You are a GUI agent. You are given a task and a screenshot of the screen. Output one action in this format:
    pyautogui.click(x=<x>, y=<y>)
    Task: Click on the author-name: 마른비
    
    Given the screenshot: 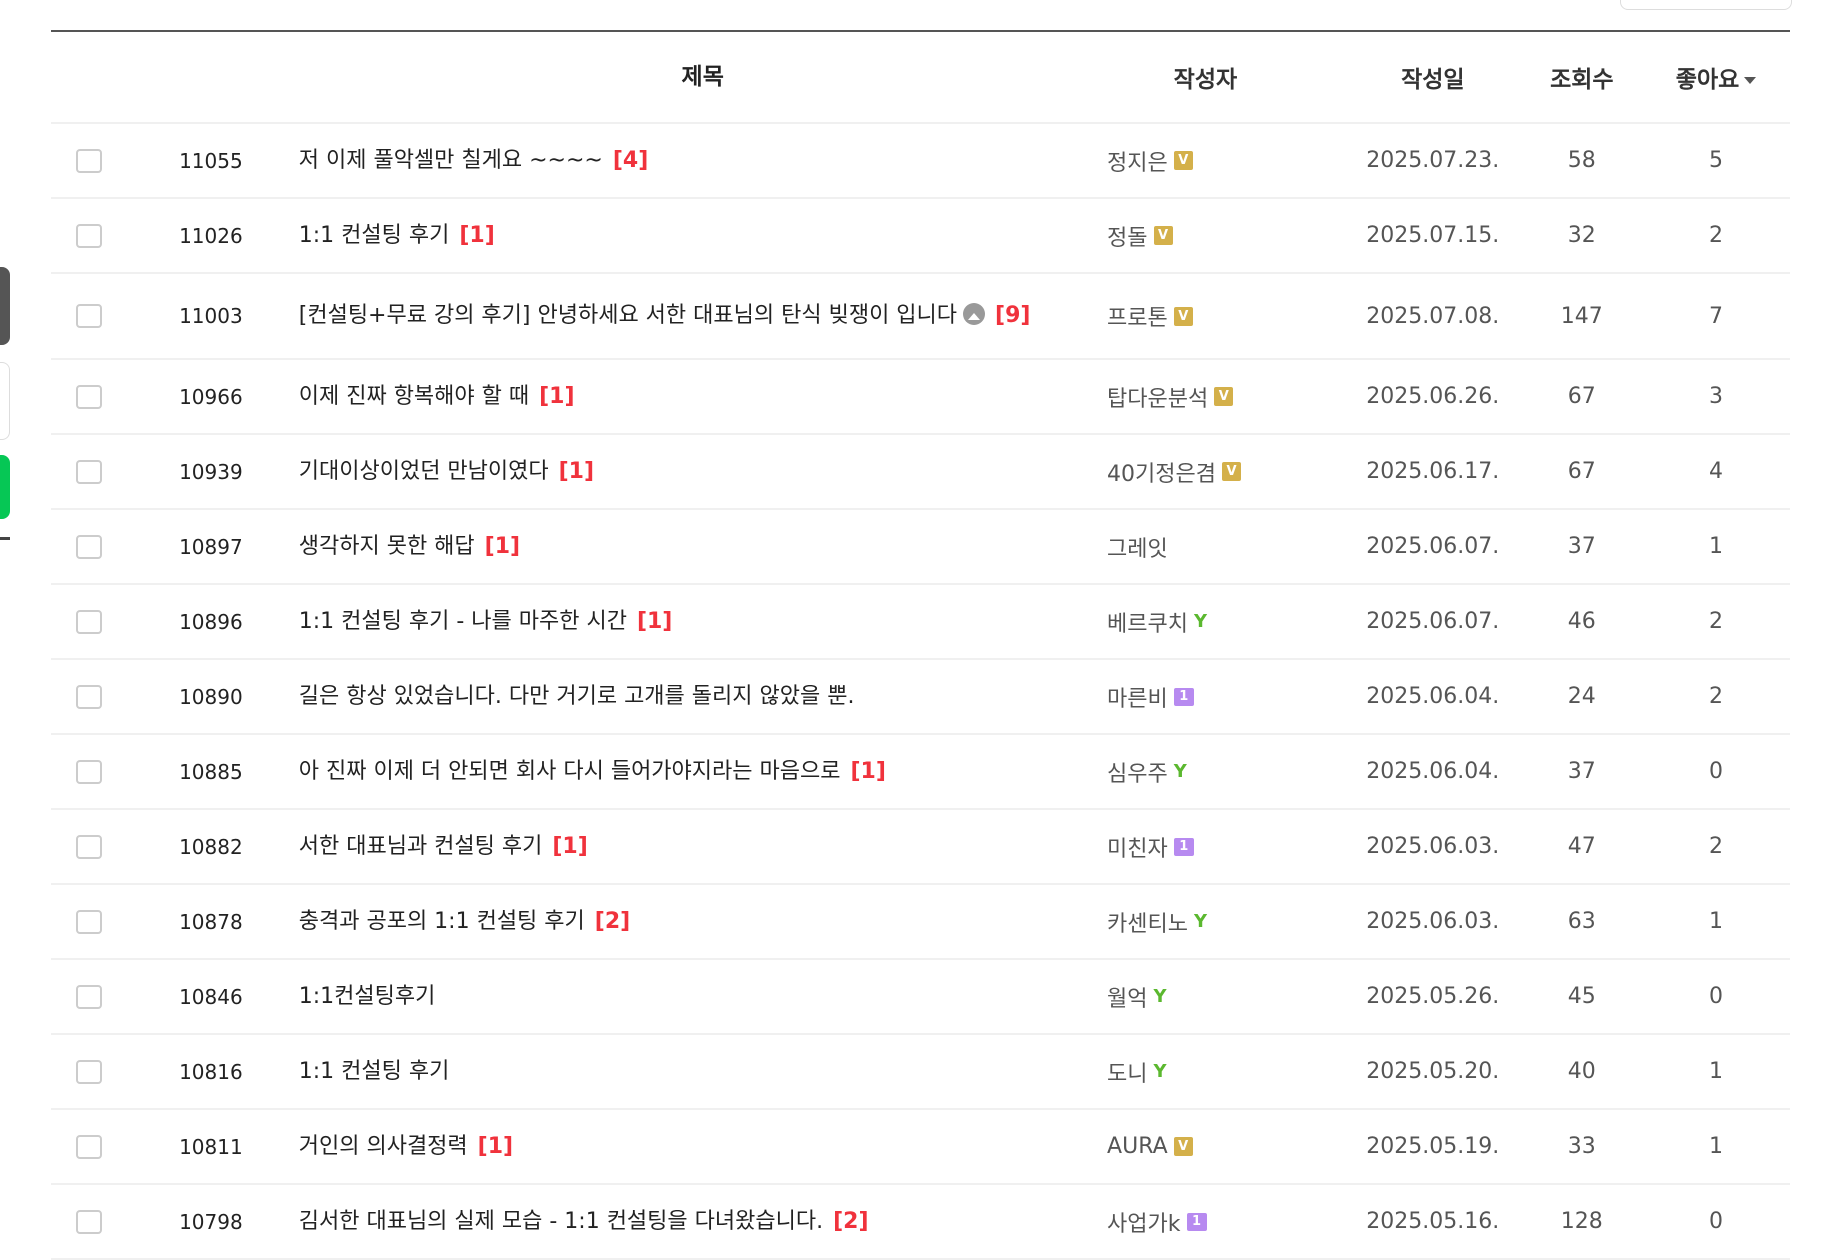 What is the action you would take?
    pyautogui.click(x=1137, y=699)
    